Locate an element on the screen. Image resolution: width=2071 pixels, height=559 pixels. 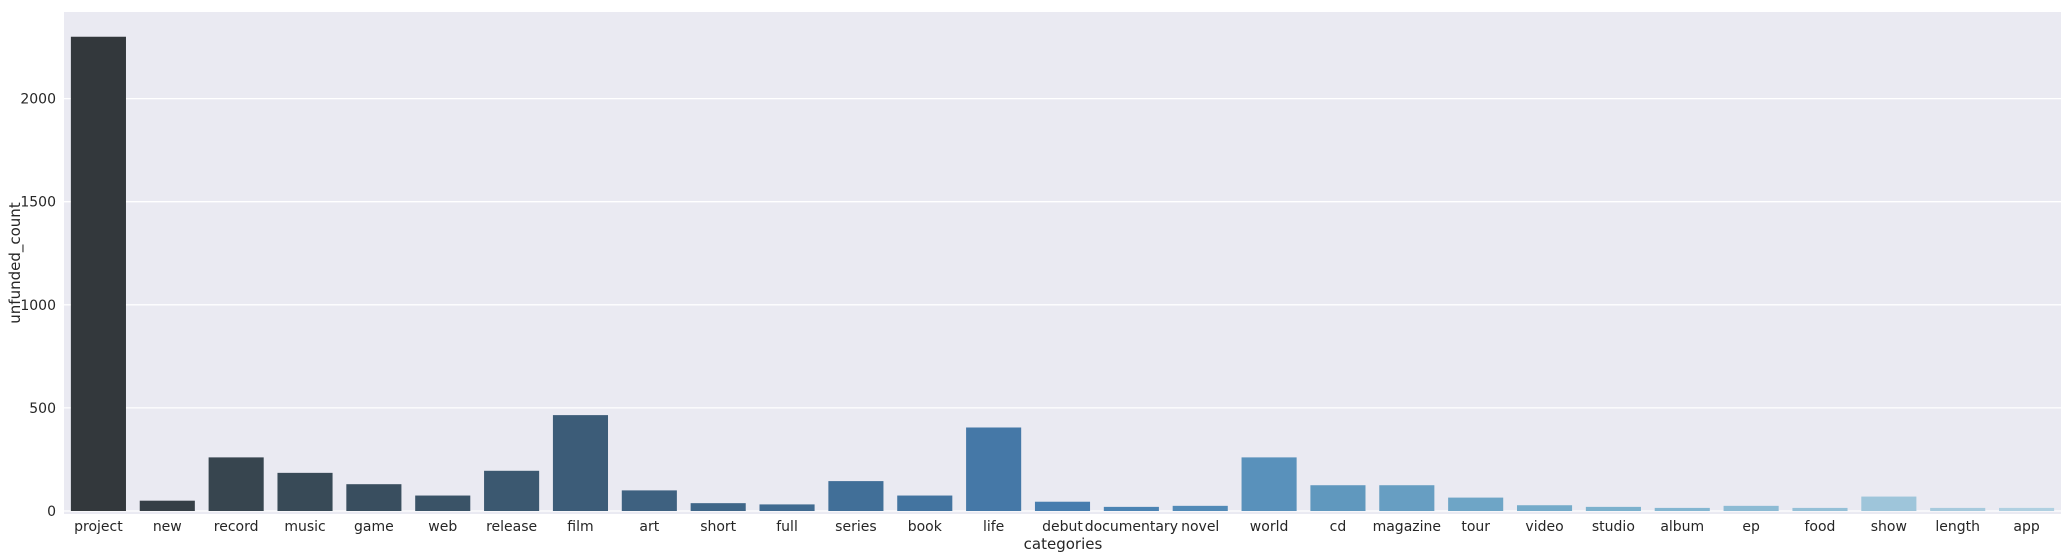
bar-world is located at coordinates (1269, 484).